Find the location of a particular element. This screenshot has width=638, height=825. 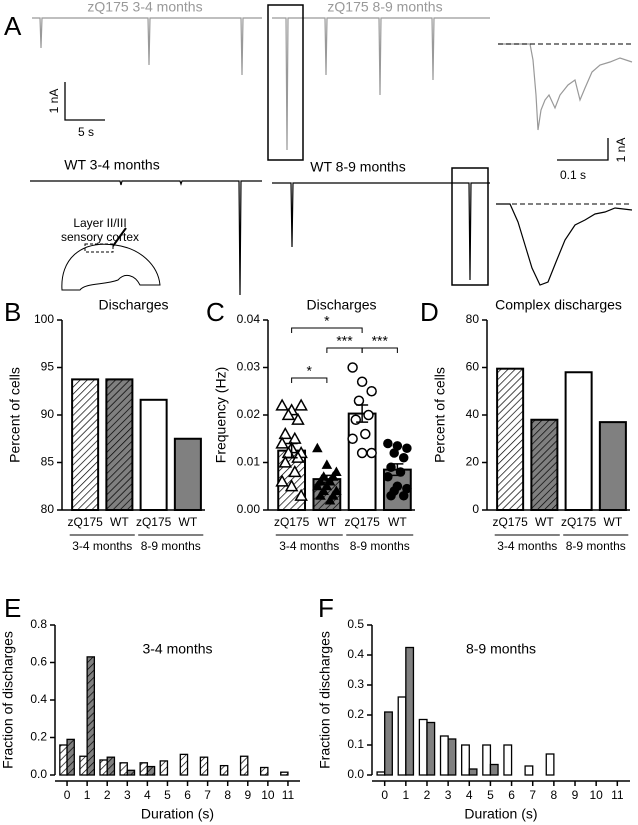

y-tick-label: 0.02 is located at coordinates (249, 414).